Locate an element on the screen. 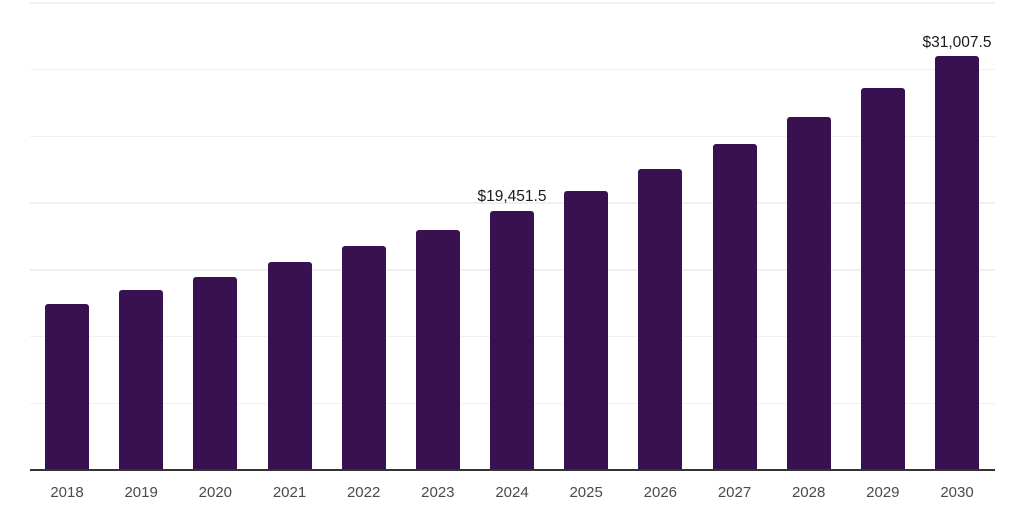 The image size is (1024, 512). bar-2028 is located at coordinates (808, 293).